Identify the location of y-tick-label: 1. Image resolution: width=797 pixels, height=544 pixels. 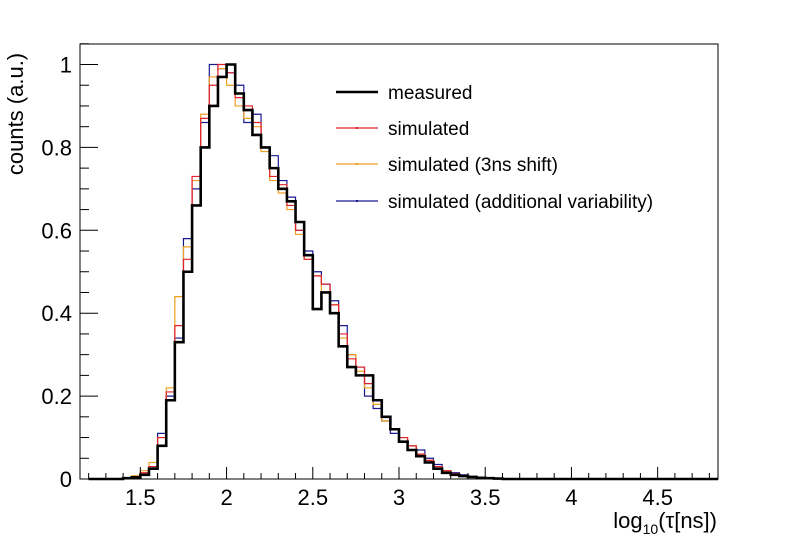
(66, 65).